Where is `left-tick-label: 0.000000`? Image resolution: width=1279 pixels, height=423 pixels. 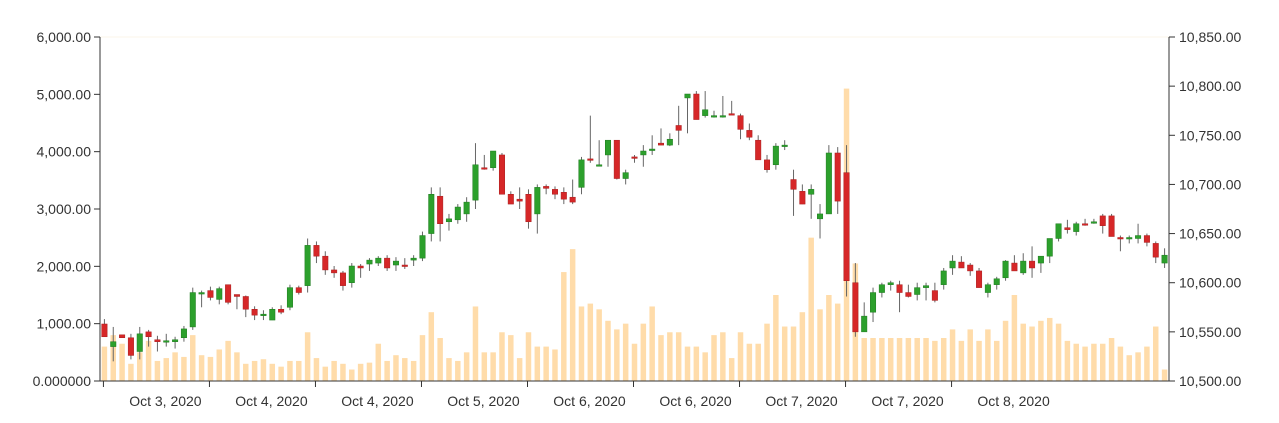 left-tick-label: 0.000000 is located at coordinates (62, 381).